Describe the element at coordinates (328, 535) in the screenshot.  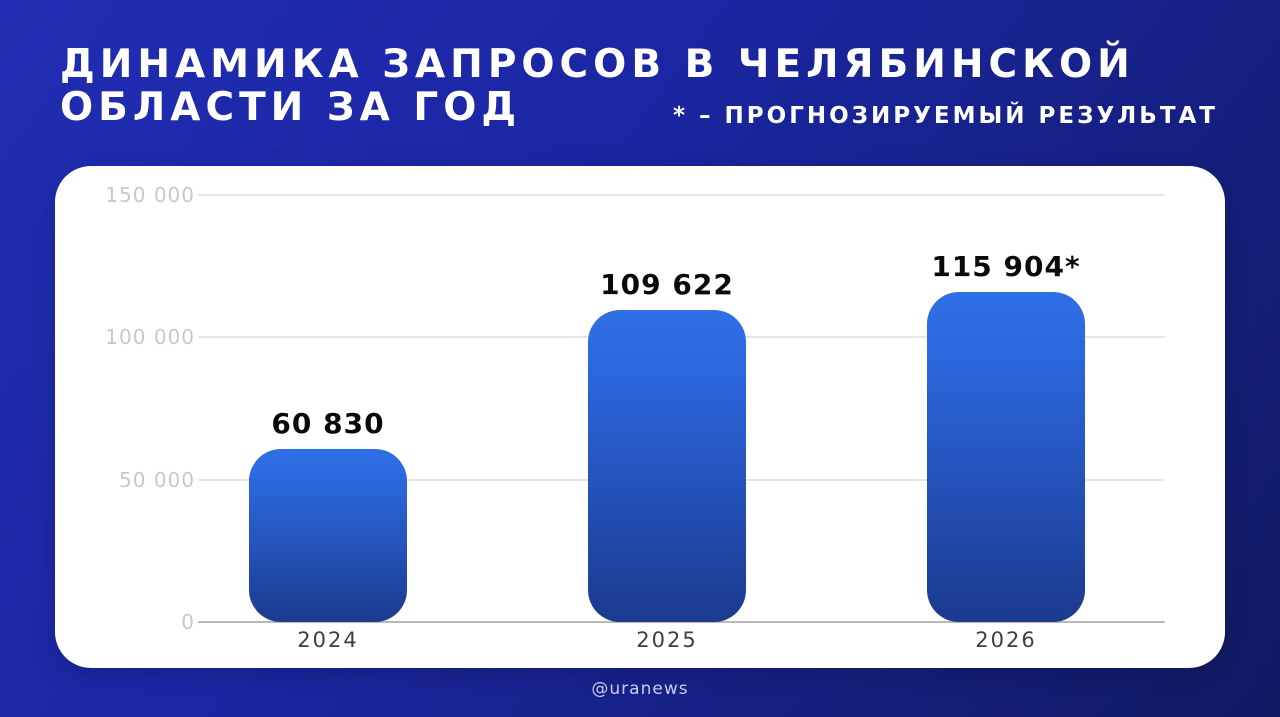
I see `bar-2024` at that location.